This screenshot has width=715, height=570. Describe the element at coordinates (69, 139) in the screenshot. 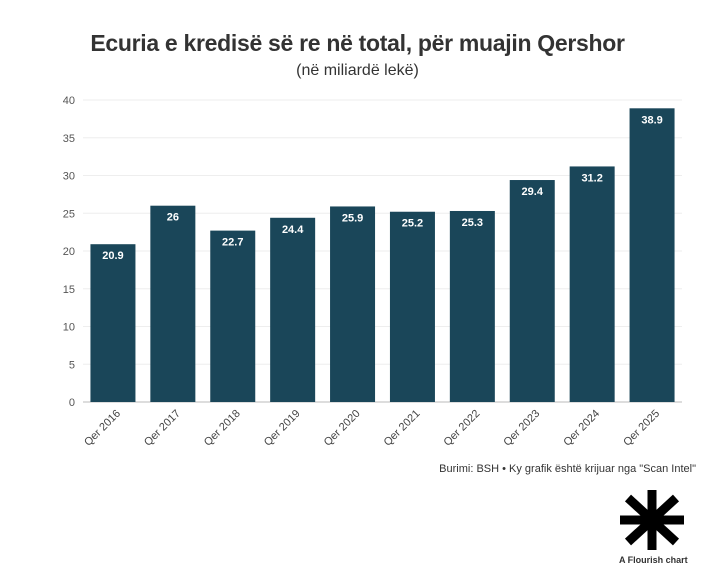

I see `y-tick-label: 35` at that location.